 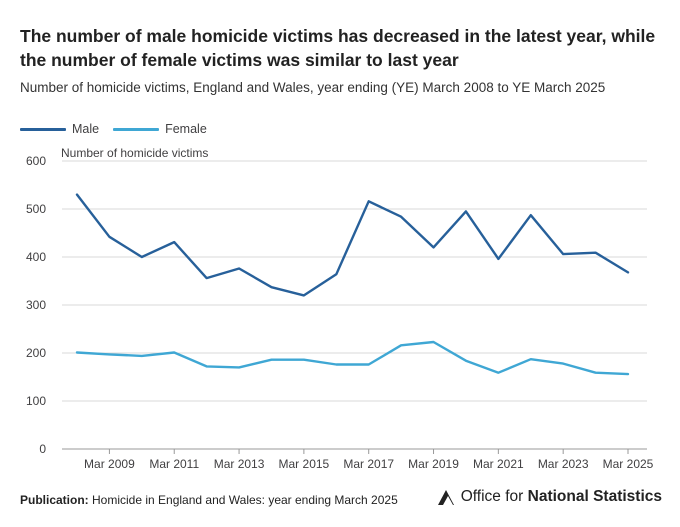 I want to click on y-tick-label: 200, so click(x=36, y=353).